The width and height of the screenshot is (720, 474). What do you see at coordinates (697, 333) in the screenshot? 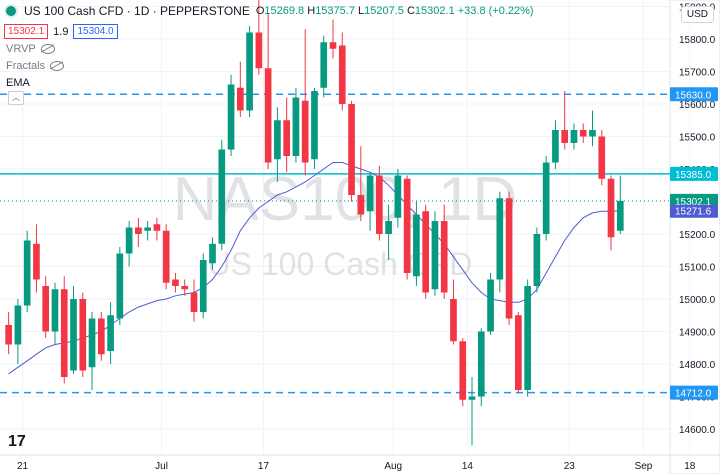
I see `y-tick-label: 14900.0` at bounding box center [697, 333].